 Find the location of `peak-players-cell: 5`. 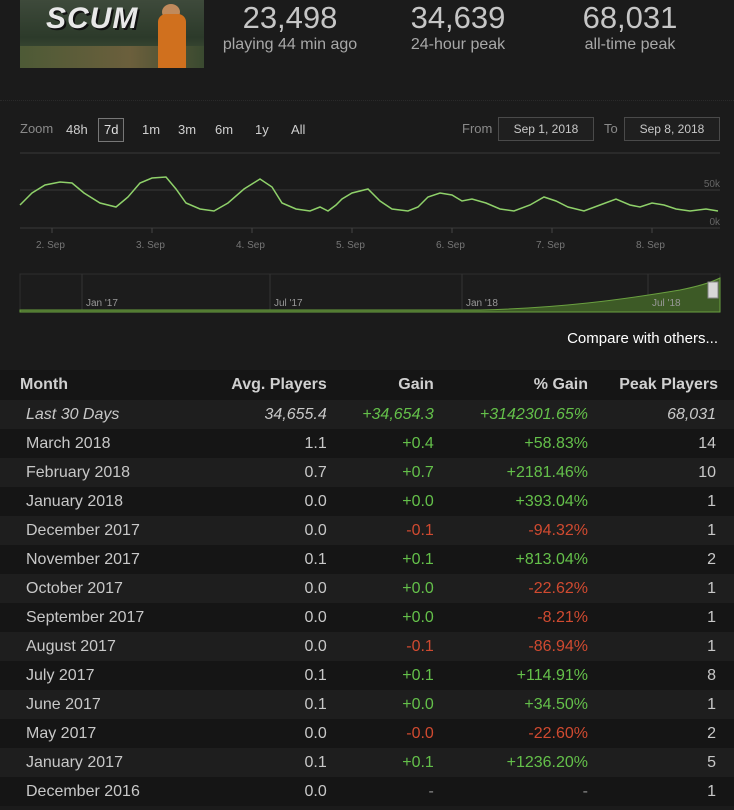

peak-players-cell: 5 is located at coordinates (711, 762).